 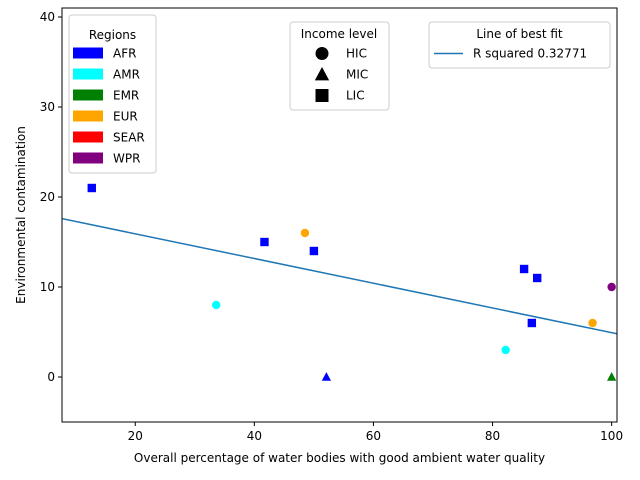 What do you see at coordinates (254, 436) in the screenshot?
I see `x-tick-label: 40` at bounding box center [254, 436].